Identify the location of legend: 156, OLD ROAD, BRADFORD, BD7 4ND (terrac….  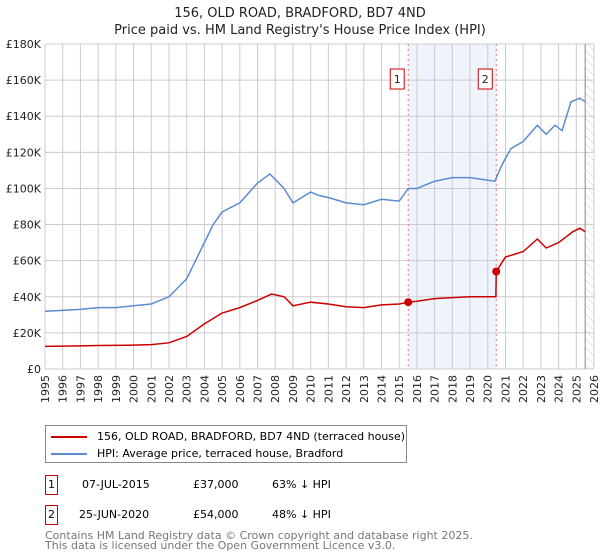
(226, 444).